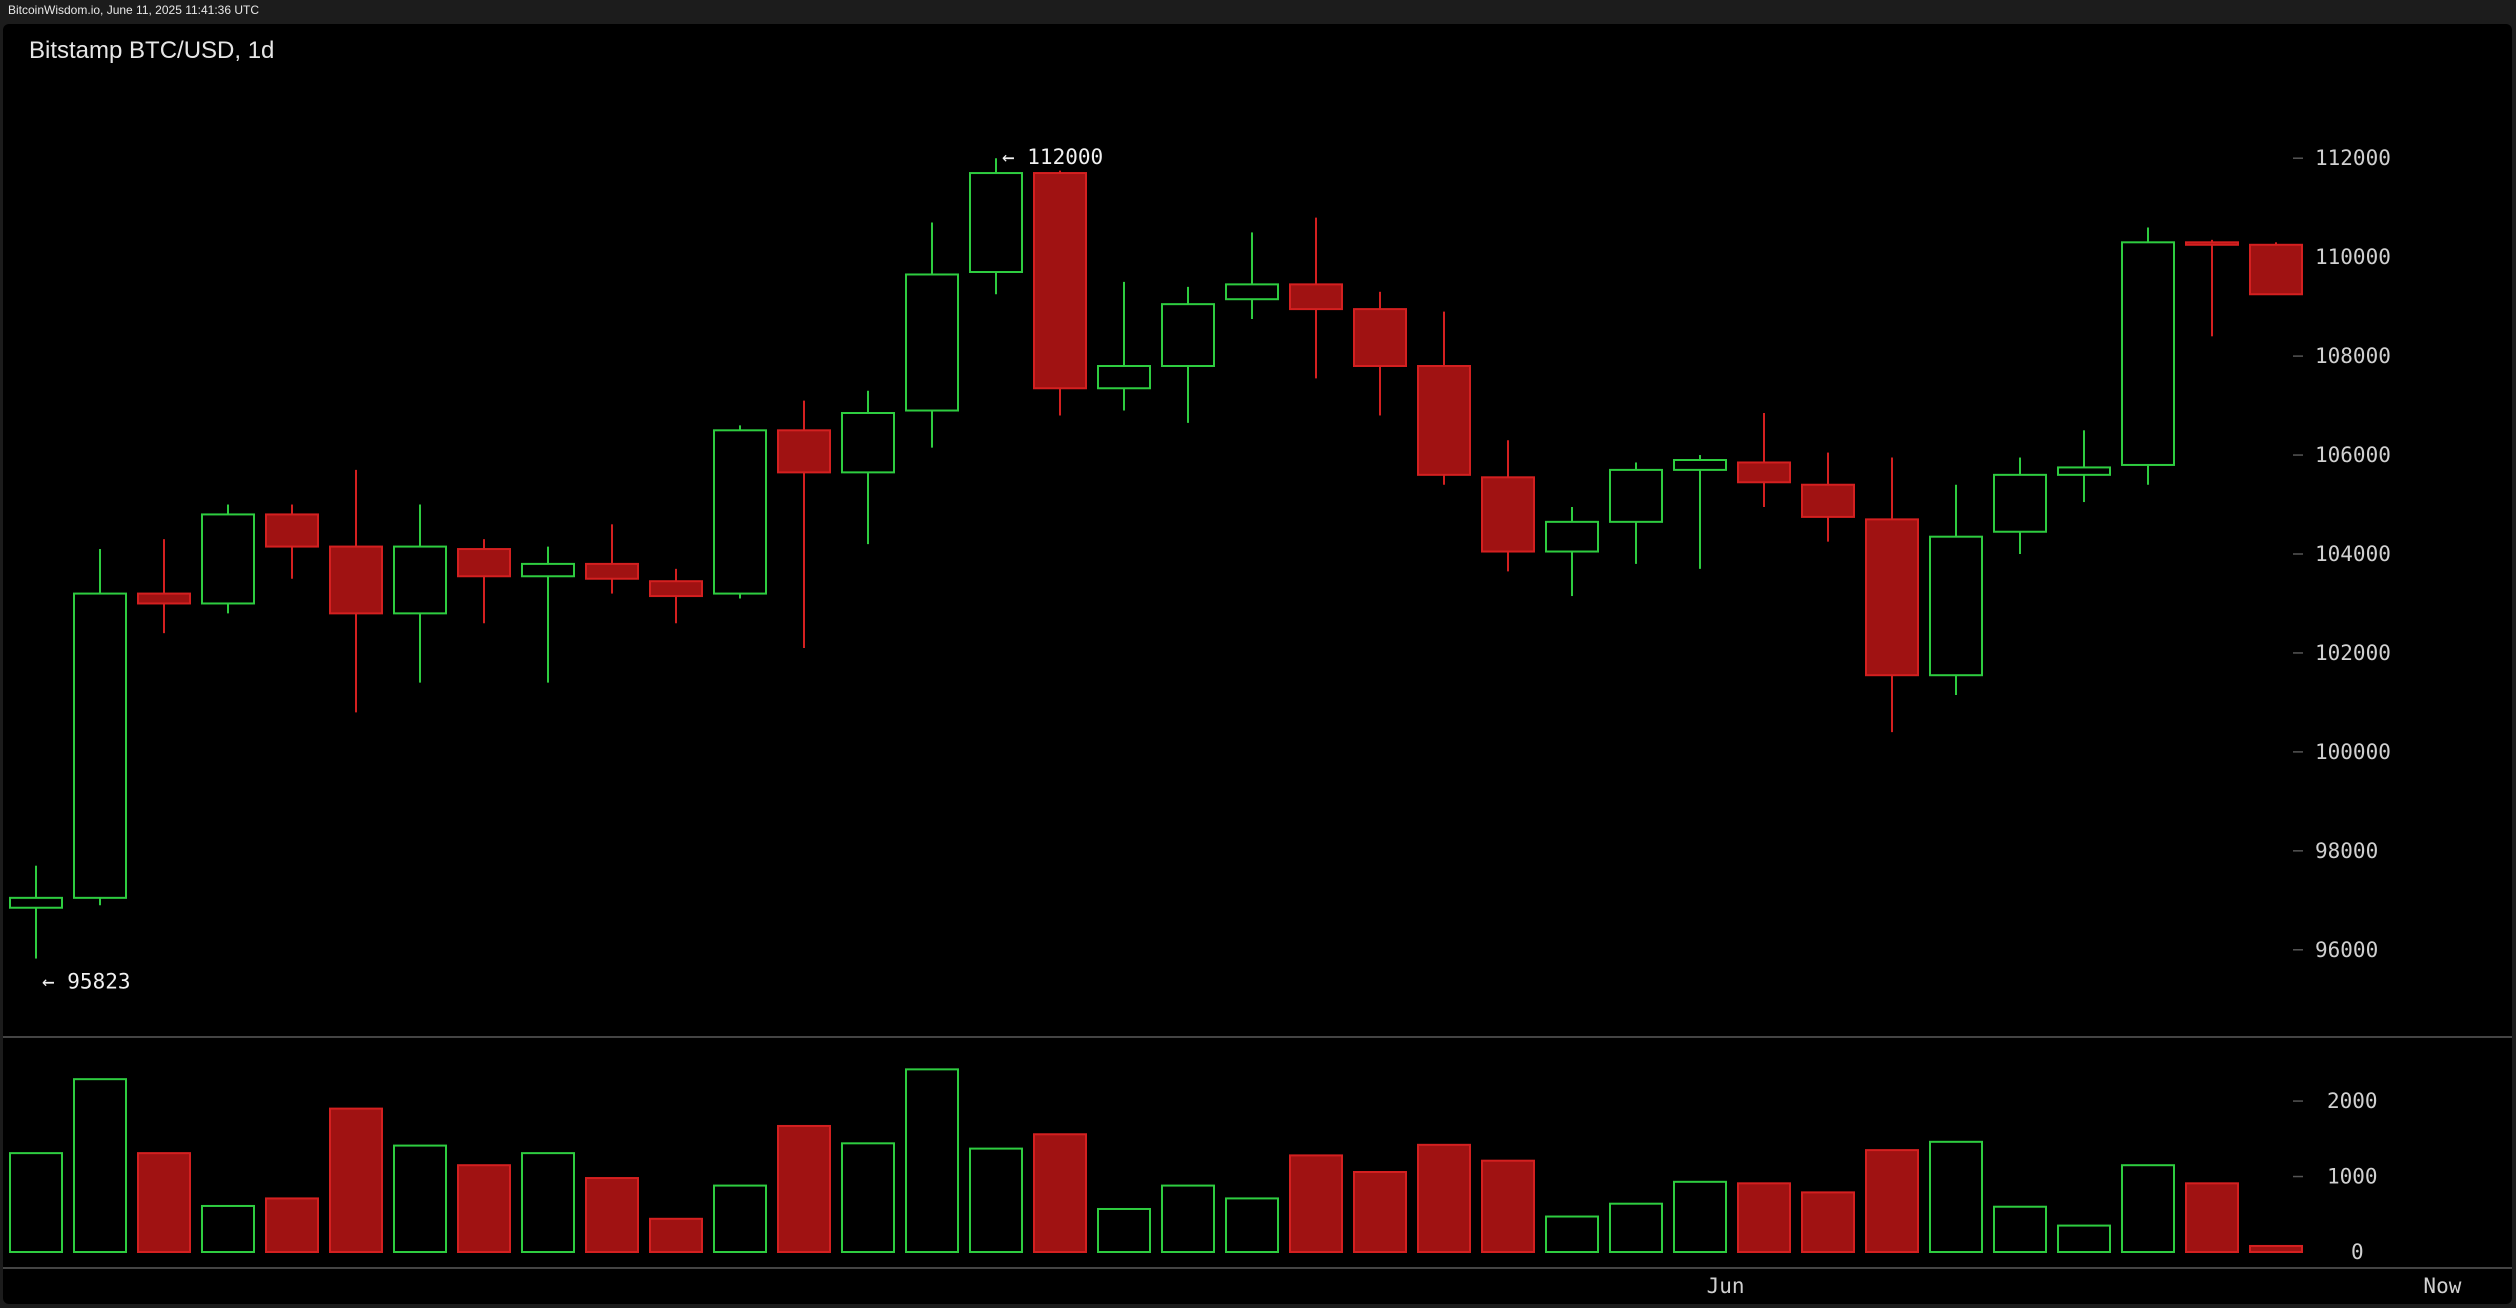  I want to click on price-axis-label: 100000, so click(2353, 752).